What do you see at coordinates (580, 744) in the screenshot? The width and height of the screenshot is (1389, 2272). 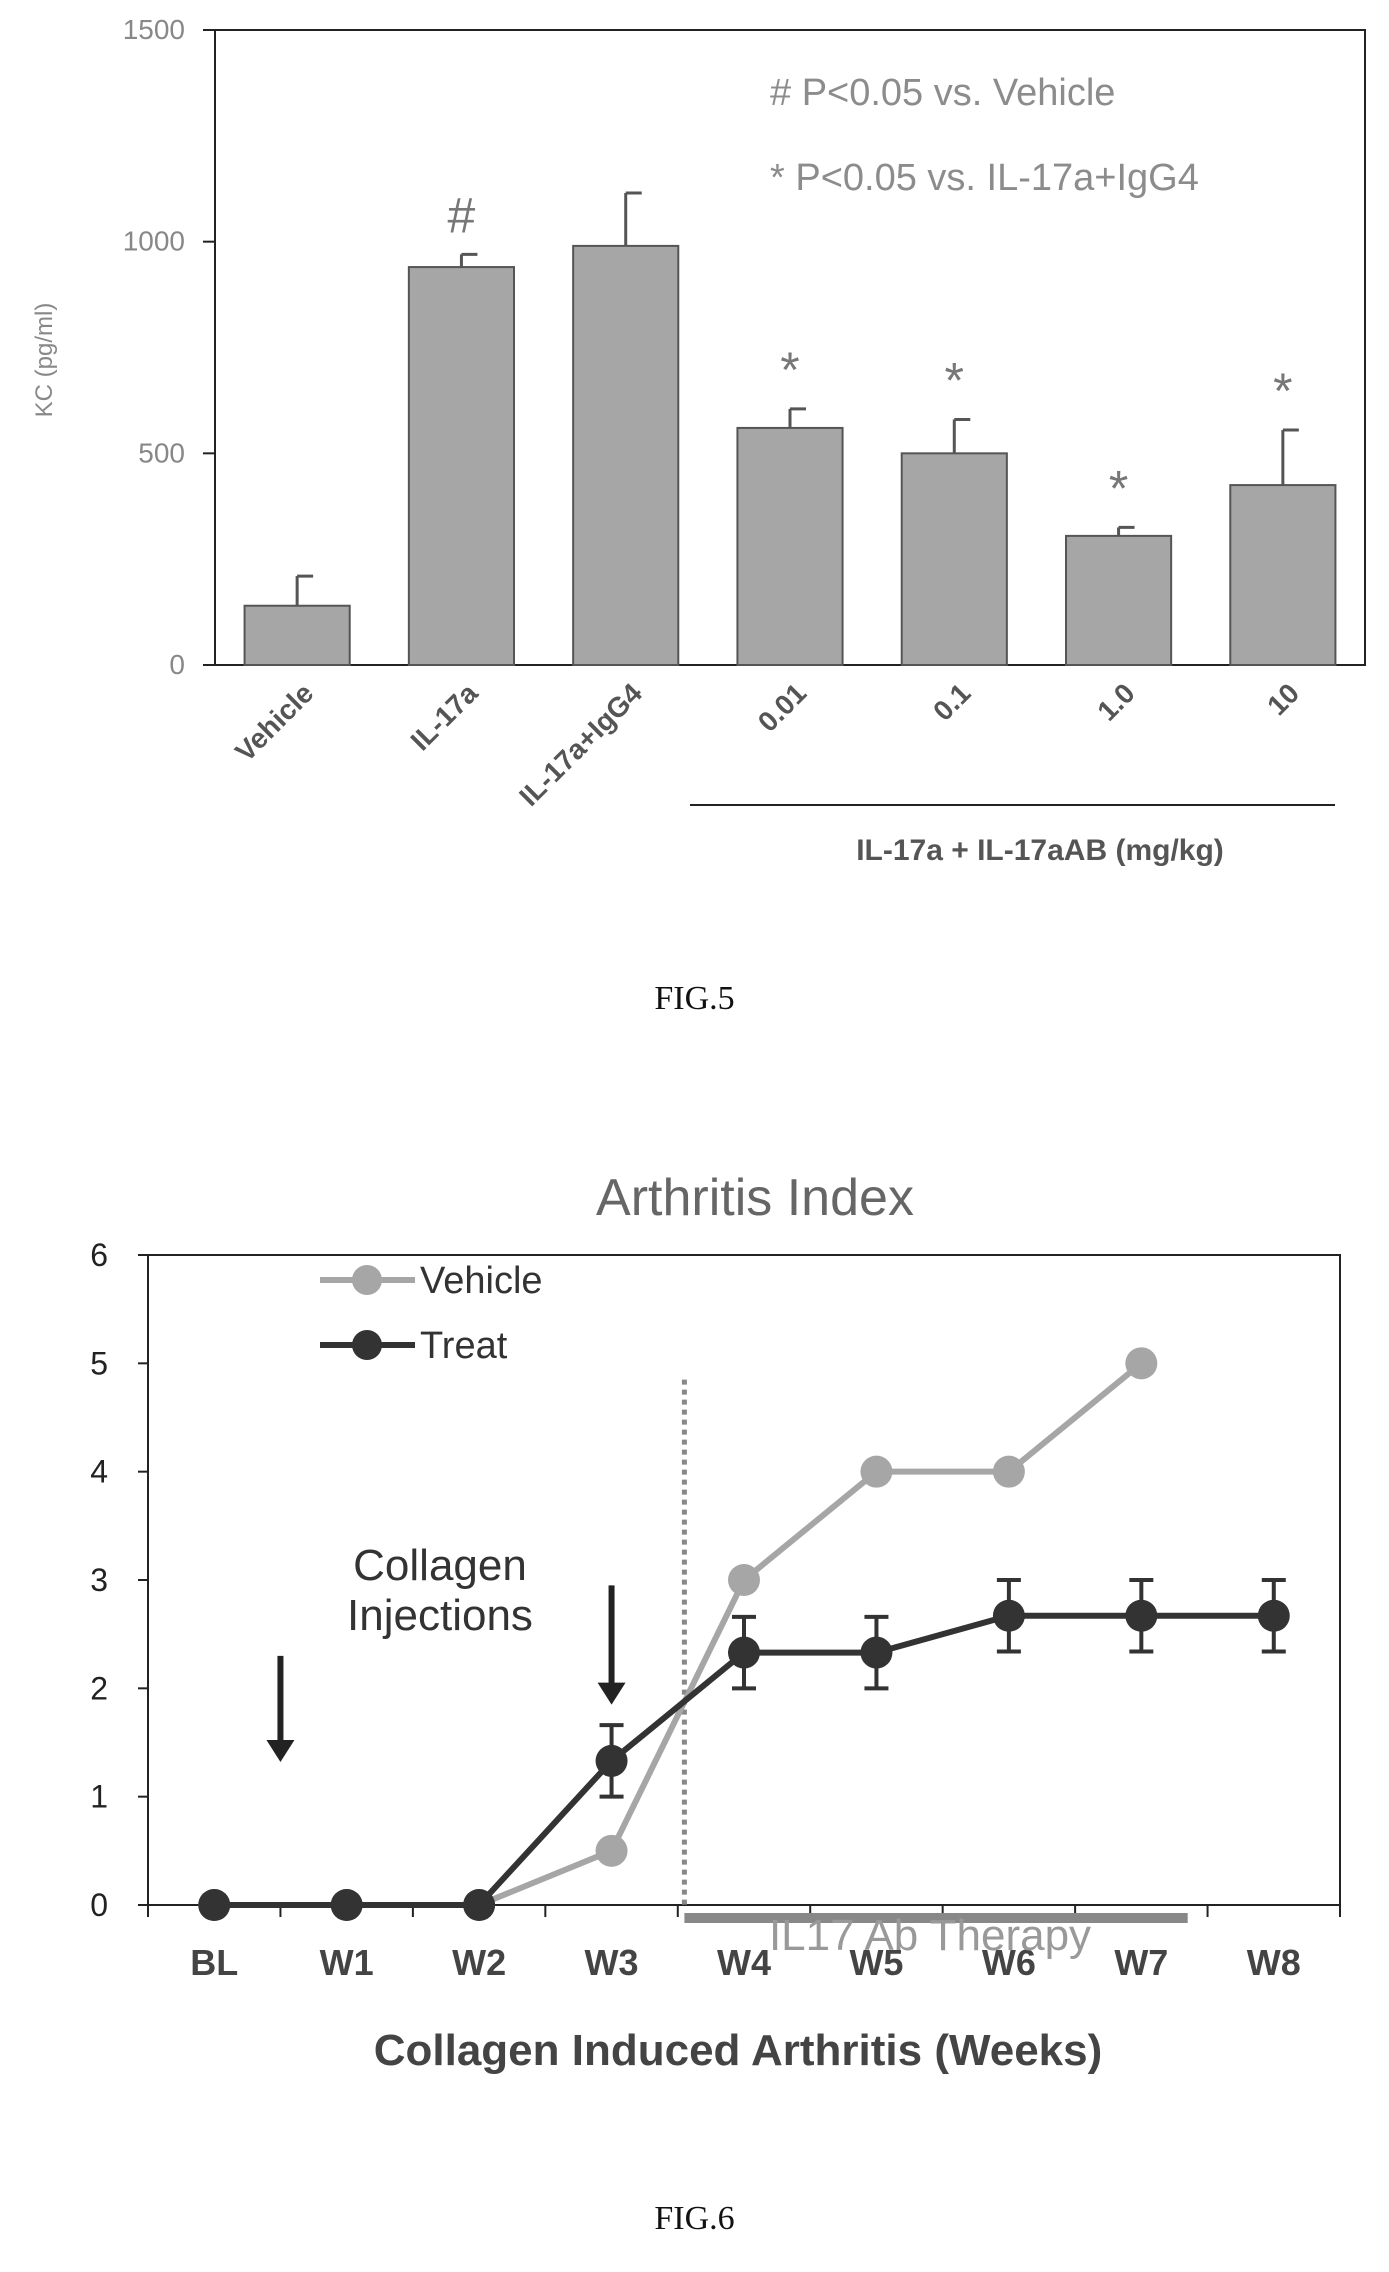 I see `fig5-x-tick-label: IL-17a+IgG4` at bounding box center [580, 744].